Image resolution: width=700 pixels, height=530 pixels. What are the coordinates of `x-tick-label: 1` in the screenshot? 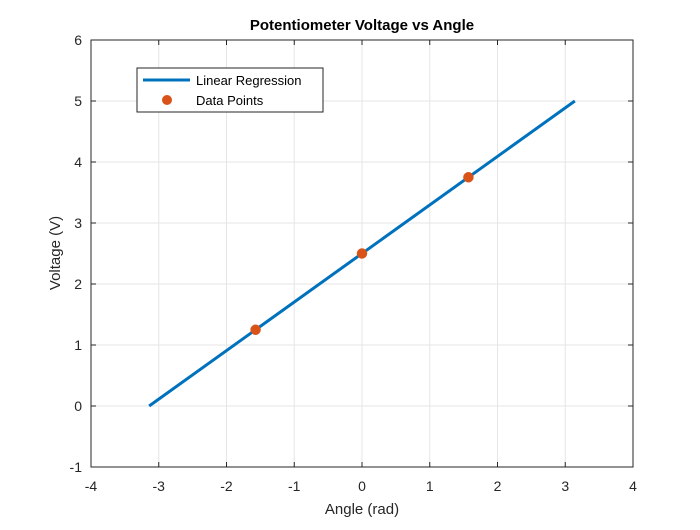 It's located at (430, 486).